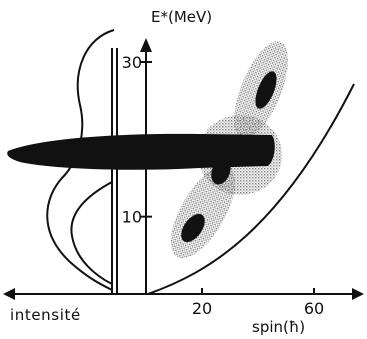 The image size is (367, 339). What do you see at coordinates (9, 294) in the screenshot?
I see `intensity-axis-arrow` at bounding box center [9, 294].